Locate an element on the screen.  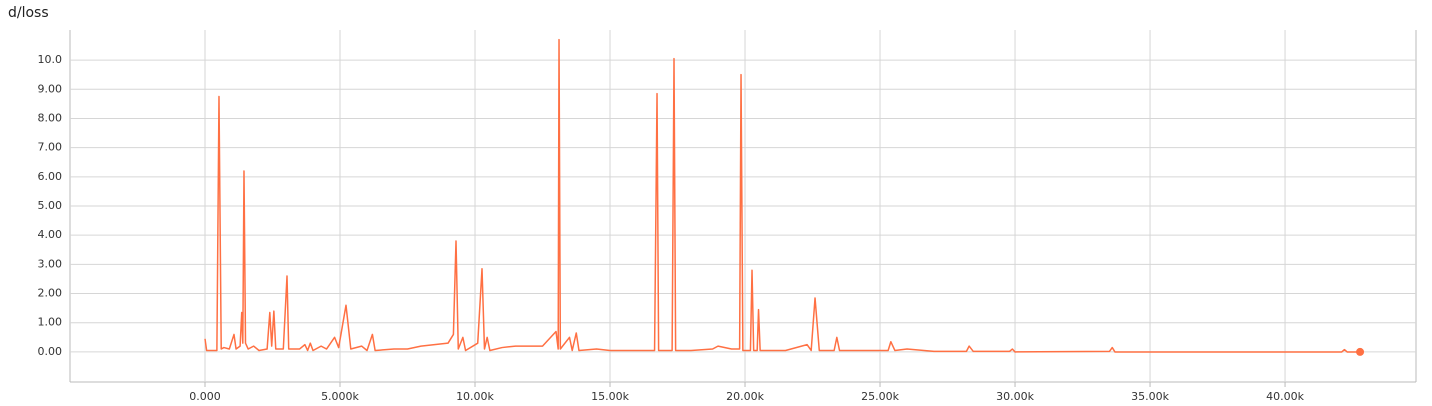
y-tick-label: 2.00 is located at coordinates (50, 293).